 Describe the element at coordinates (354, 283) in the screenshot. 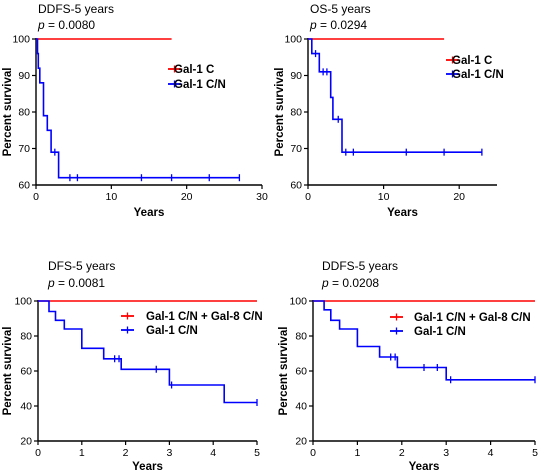

I see `p-number: = 0.0208` at that location.